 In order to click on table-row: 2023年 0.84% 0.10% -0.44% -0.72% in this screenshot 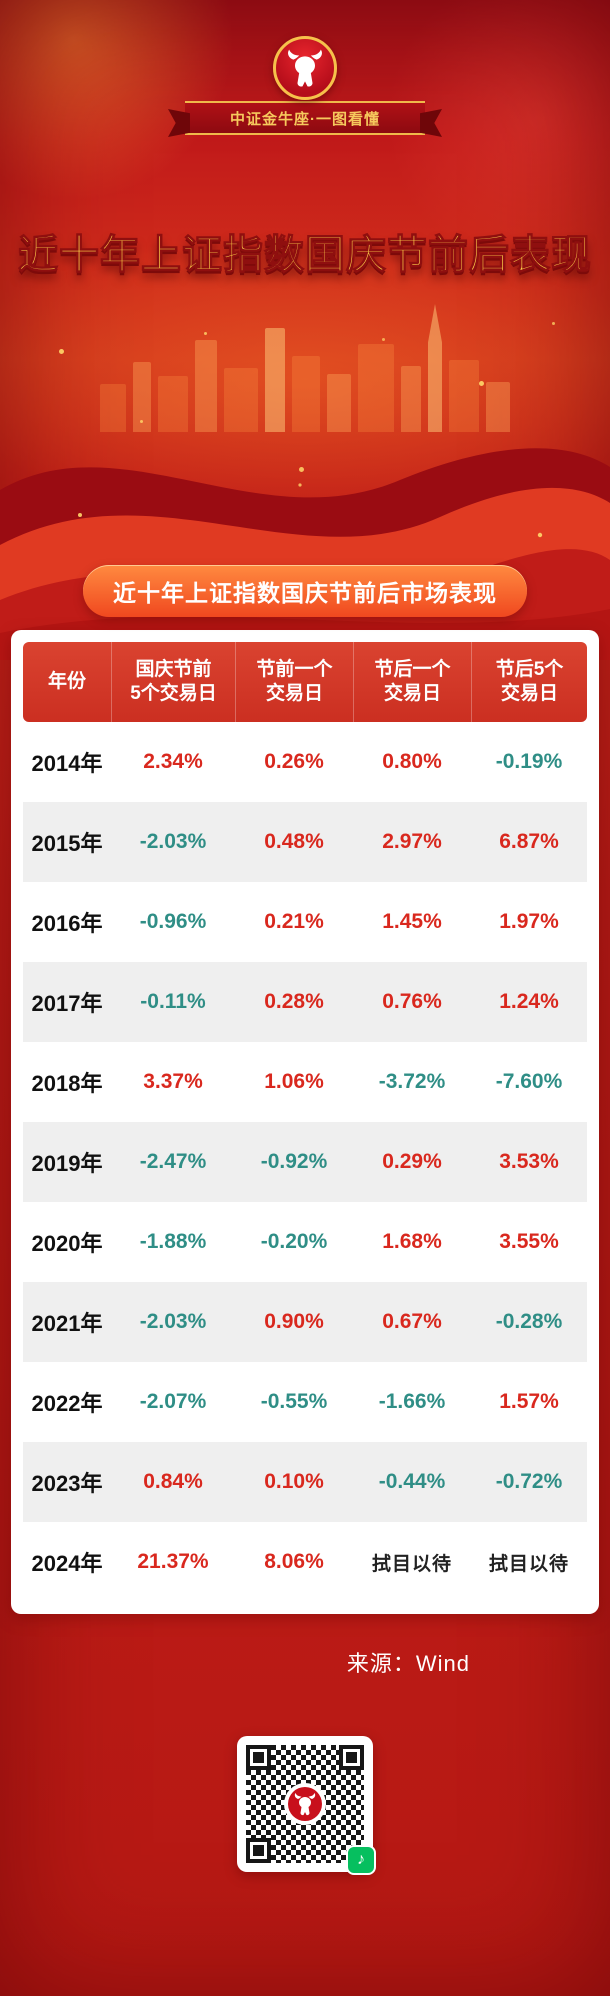, I will do `click(305, 1482)`.